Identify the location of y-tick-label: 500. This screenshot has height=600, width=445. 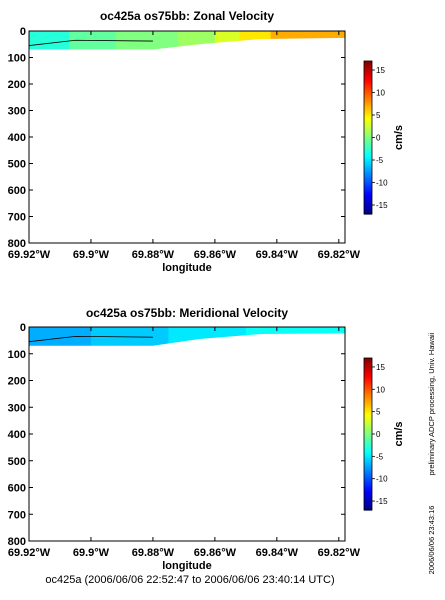
(17, 462).